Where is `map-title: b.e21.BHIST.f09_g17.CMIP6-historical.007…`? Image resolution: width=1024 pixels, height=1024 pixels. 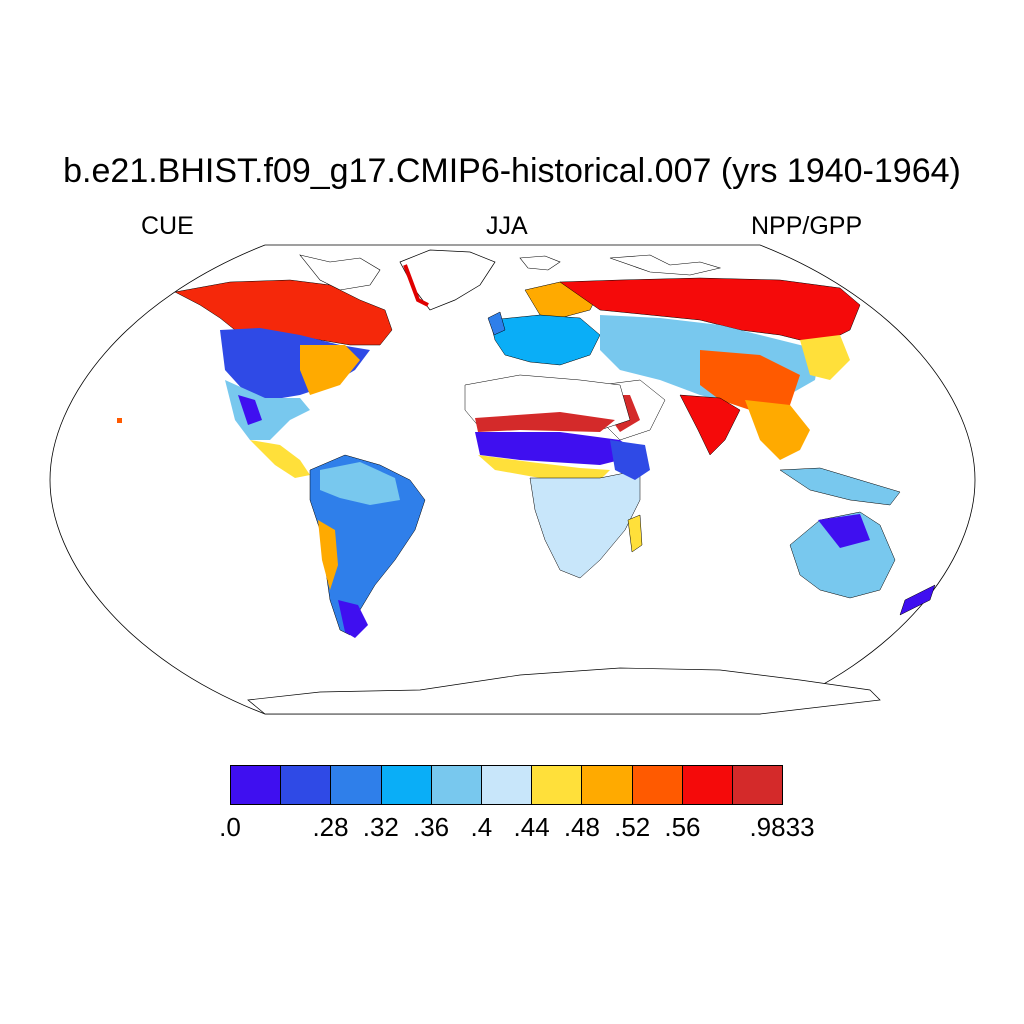 map-title: b.e21.BHIST.f09_g17.CMIP6-historical.007… is located at coordinates (512, 171).